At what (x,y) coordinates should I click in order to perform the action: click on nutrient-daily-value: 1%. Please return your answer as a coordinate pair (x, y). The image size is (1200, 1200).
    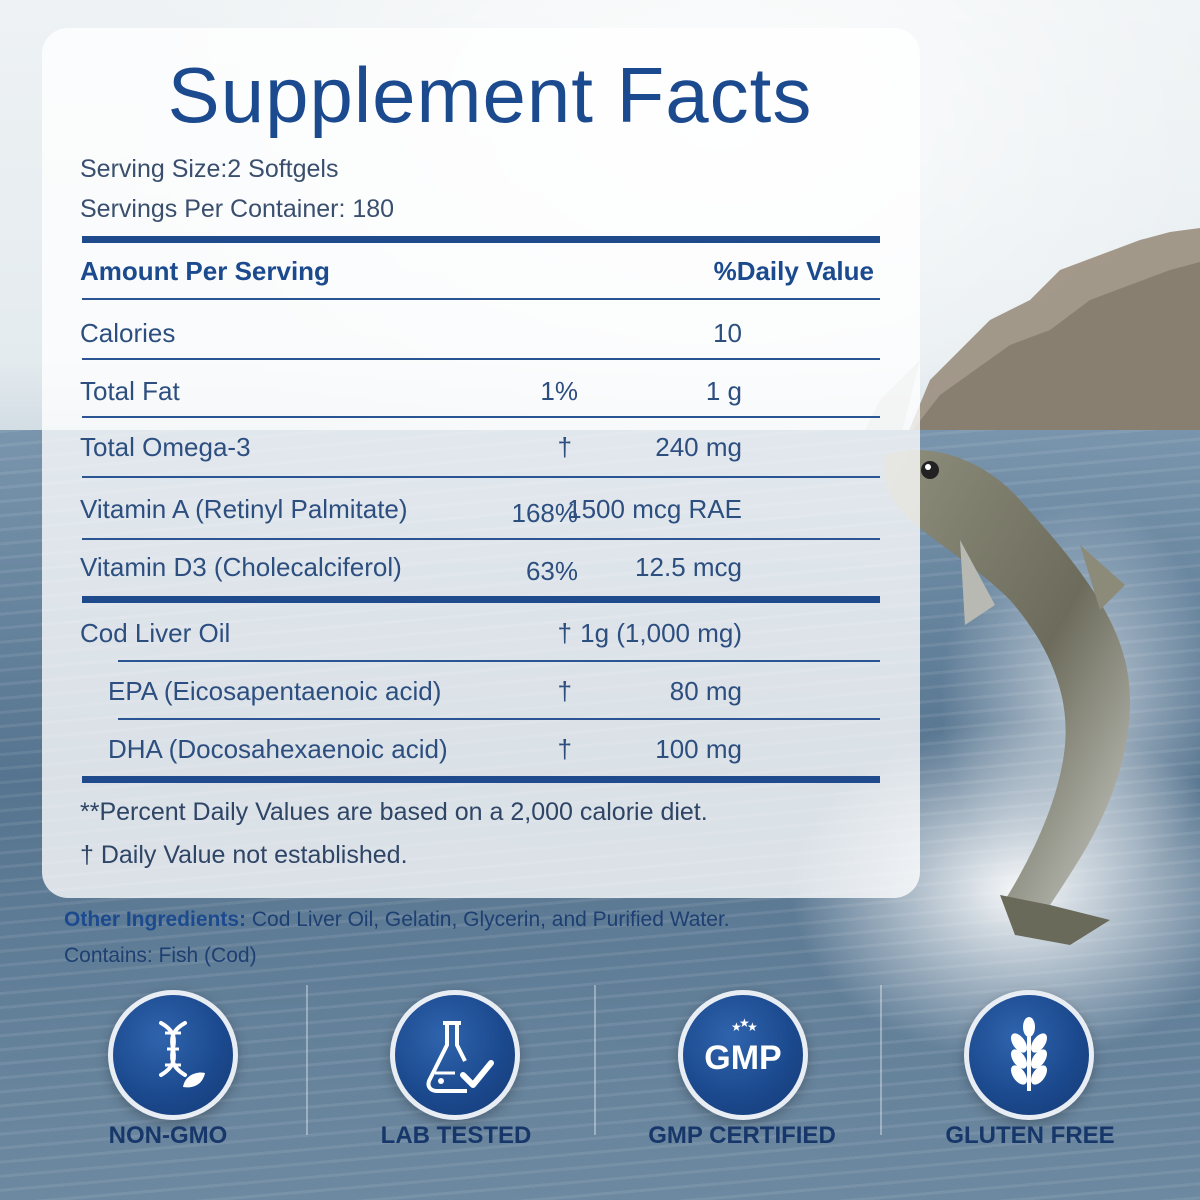
    Looking at the image, I should click on (559, 391).